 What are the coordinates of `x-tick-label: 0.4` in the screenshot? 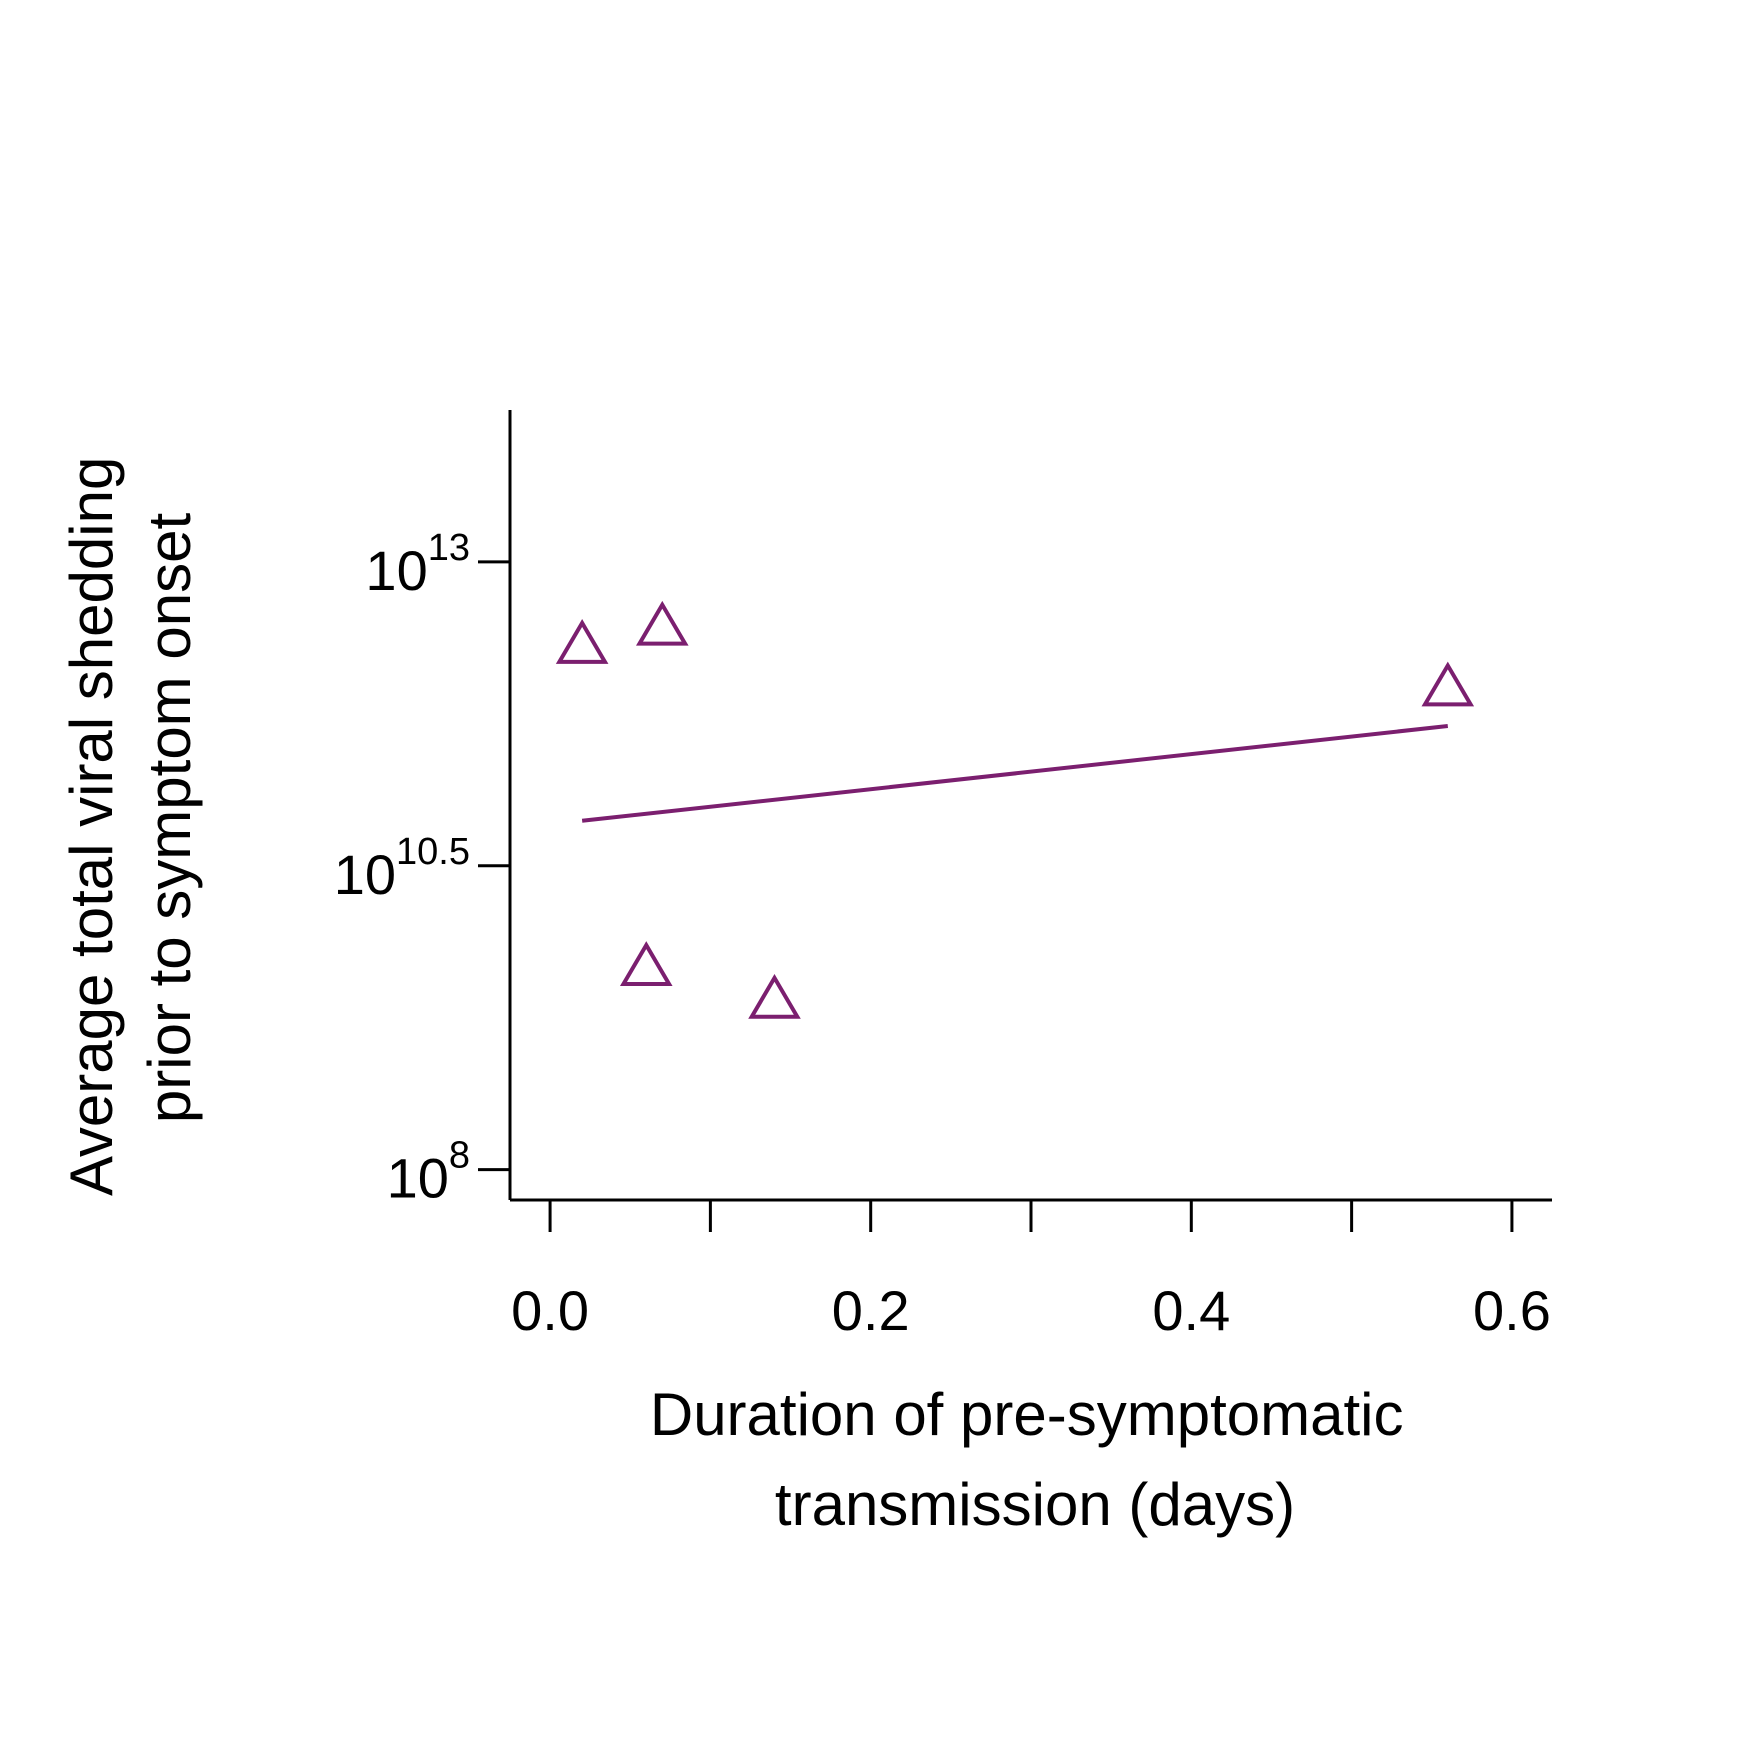 It's located at (1191, 1310).